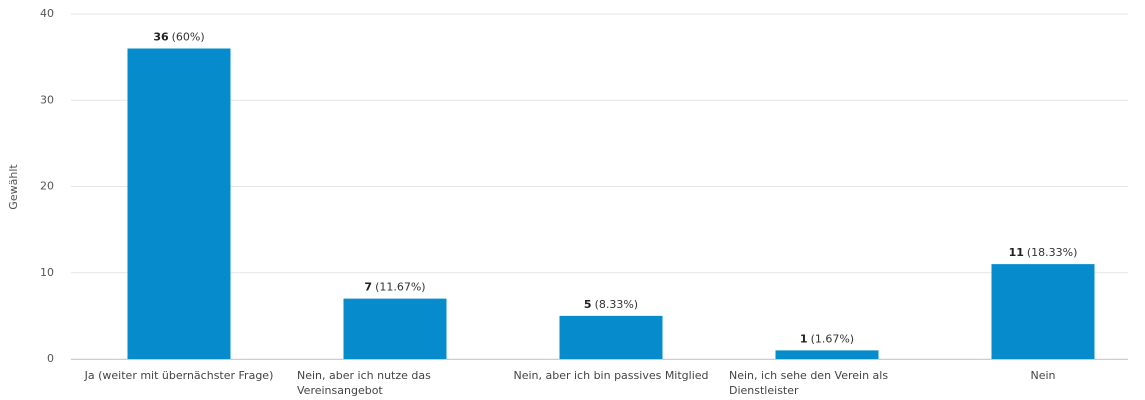 The image size is (1145, 400). What do you see at coordinates (1052, 252) in the screenshot?
I see `data-label-percent: (18.33%)` at bounding box center [1052, 252].